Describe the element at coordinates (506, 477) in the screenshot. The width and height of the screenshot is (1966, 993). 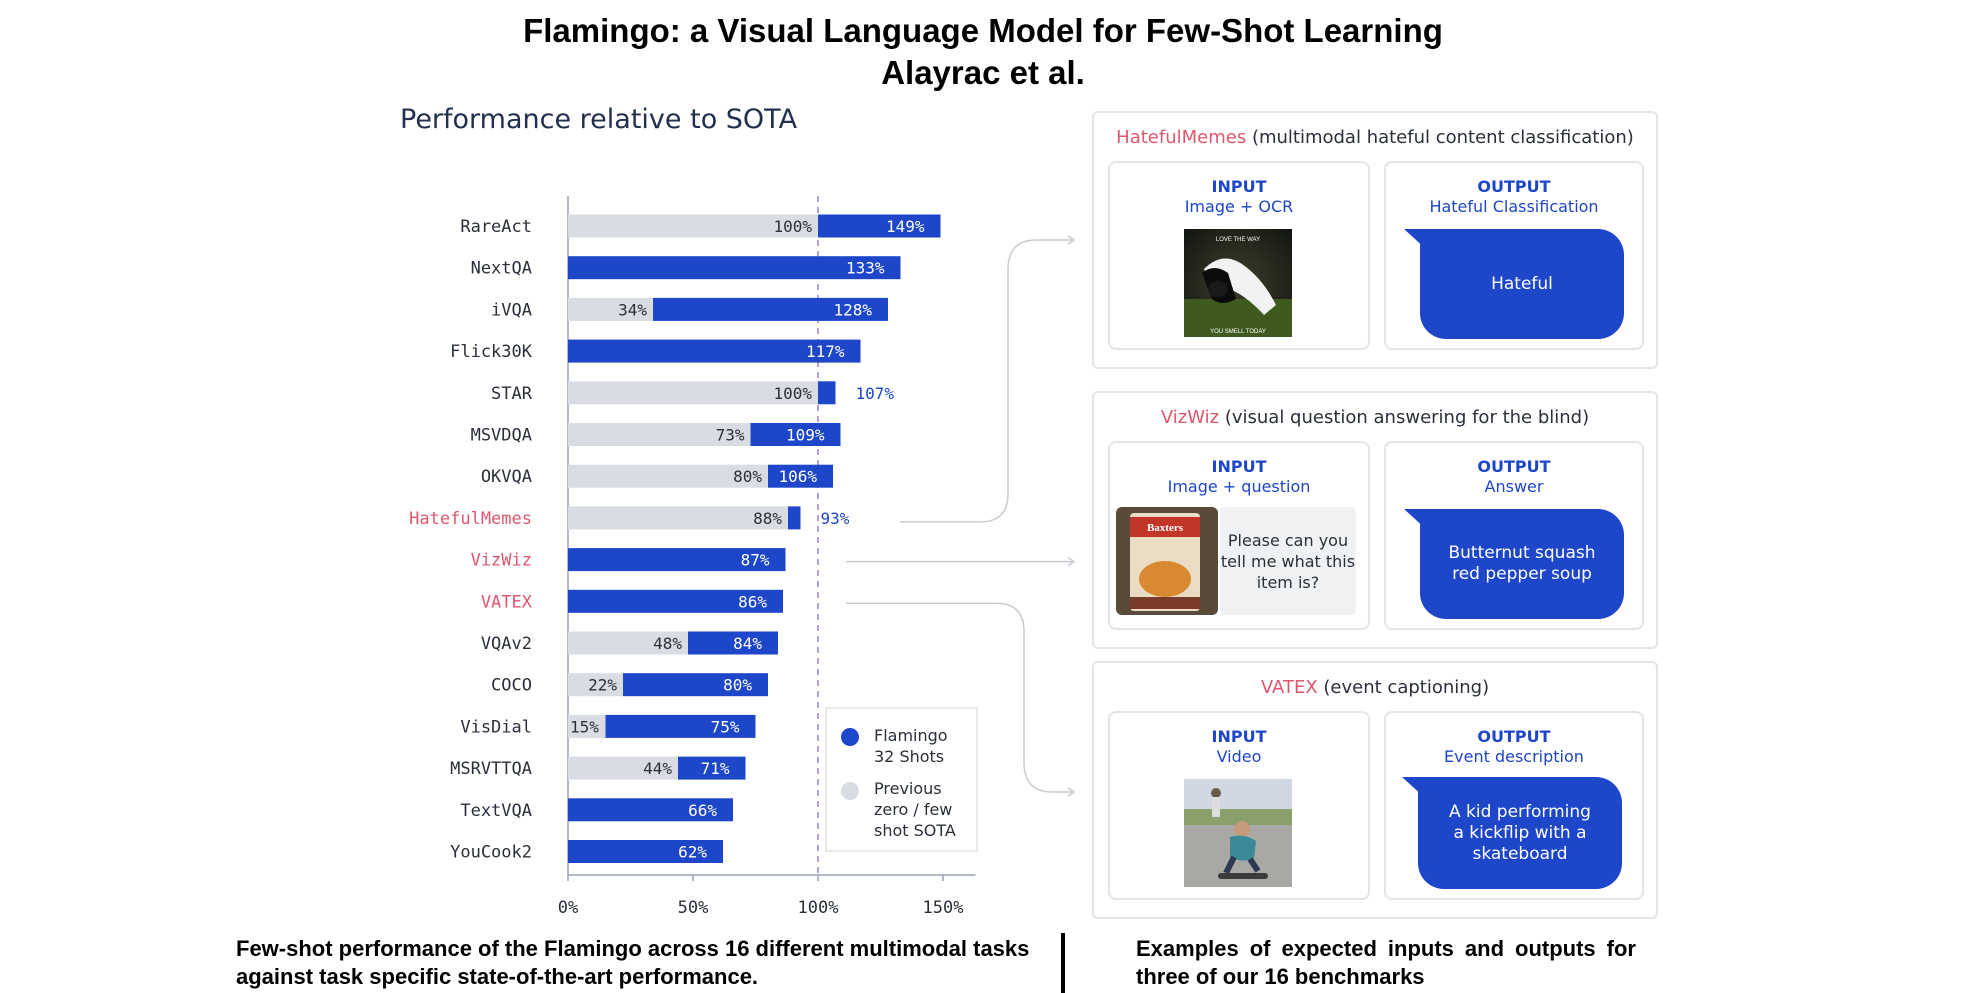
I see `category-label: OKVQA` at that location.